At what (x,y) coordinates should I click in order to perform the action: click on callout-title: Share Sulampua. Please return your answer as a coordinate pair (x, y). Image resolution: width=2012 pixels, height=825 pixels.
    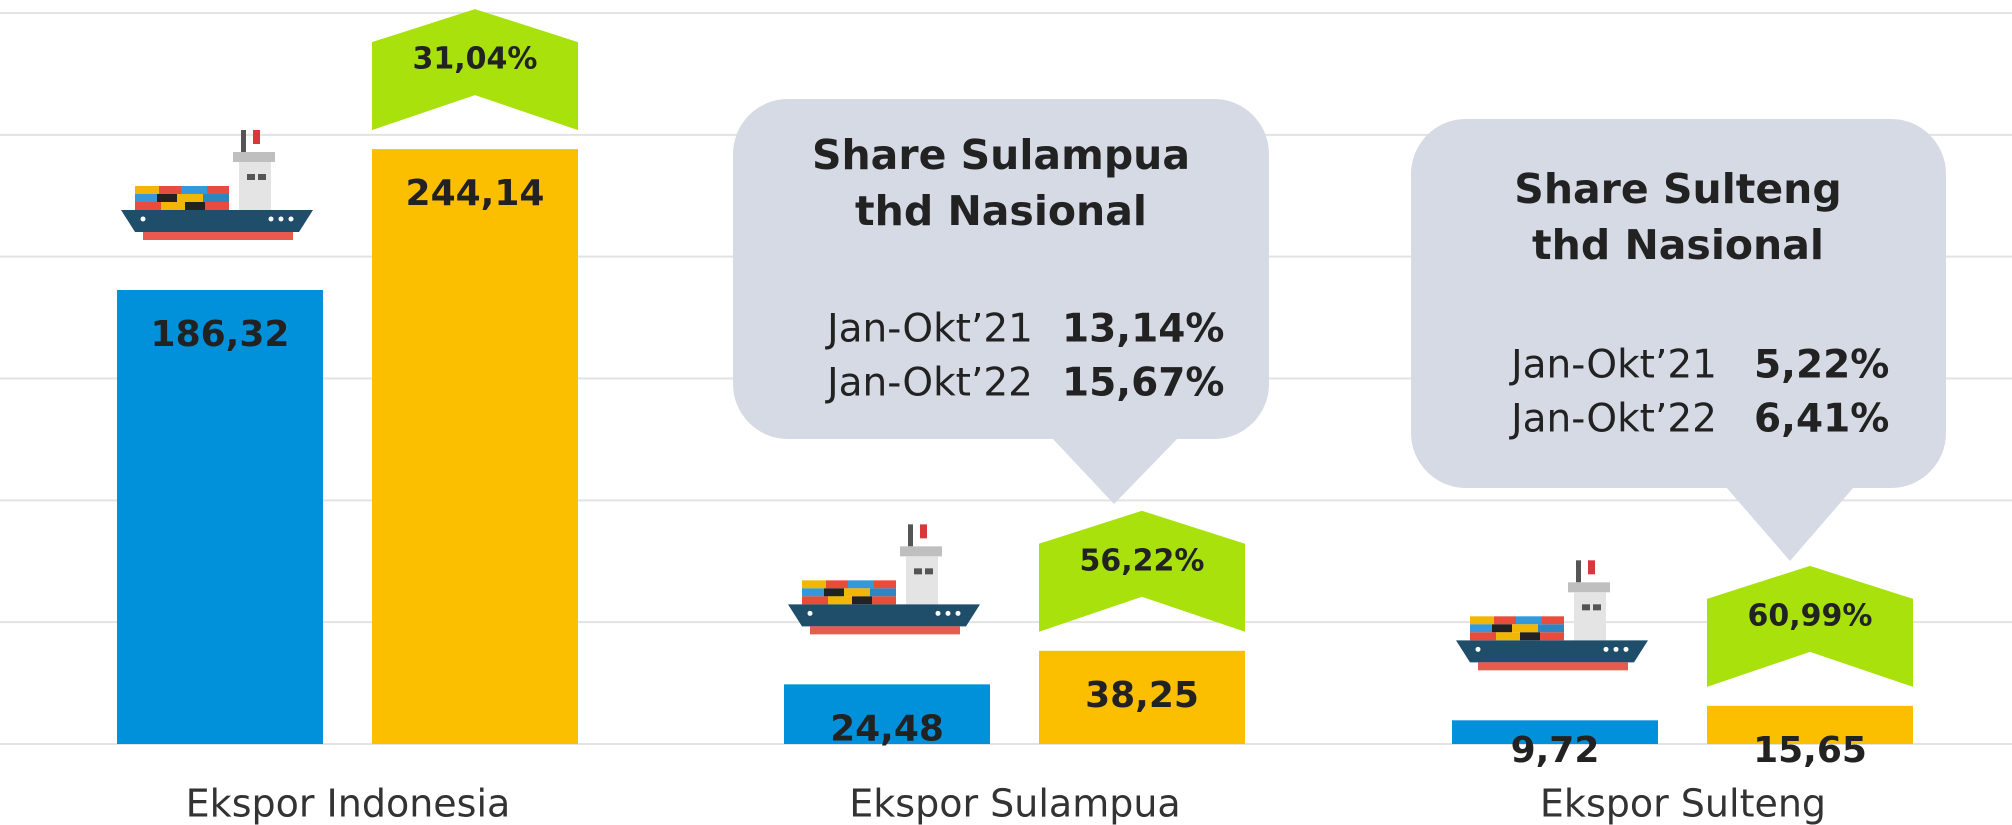
    Looking at the image, I should click on (1001, 155).